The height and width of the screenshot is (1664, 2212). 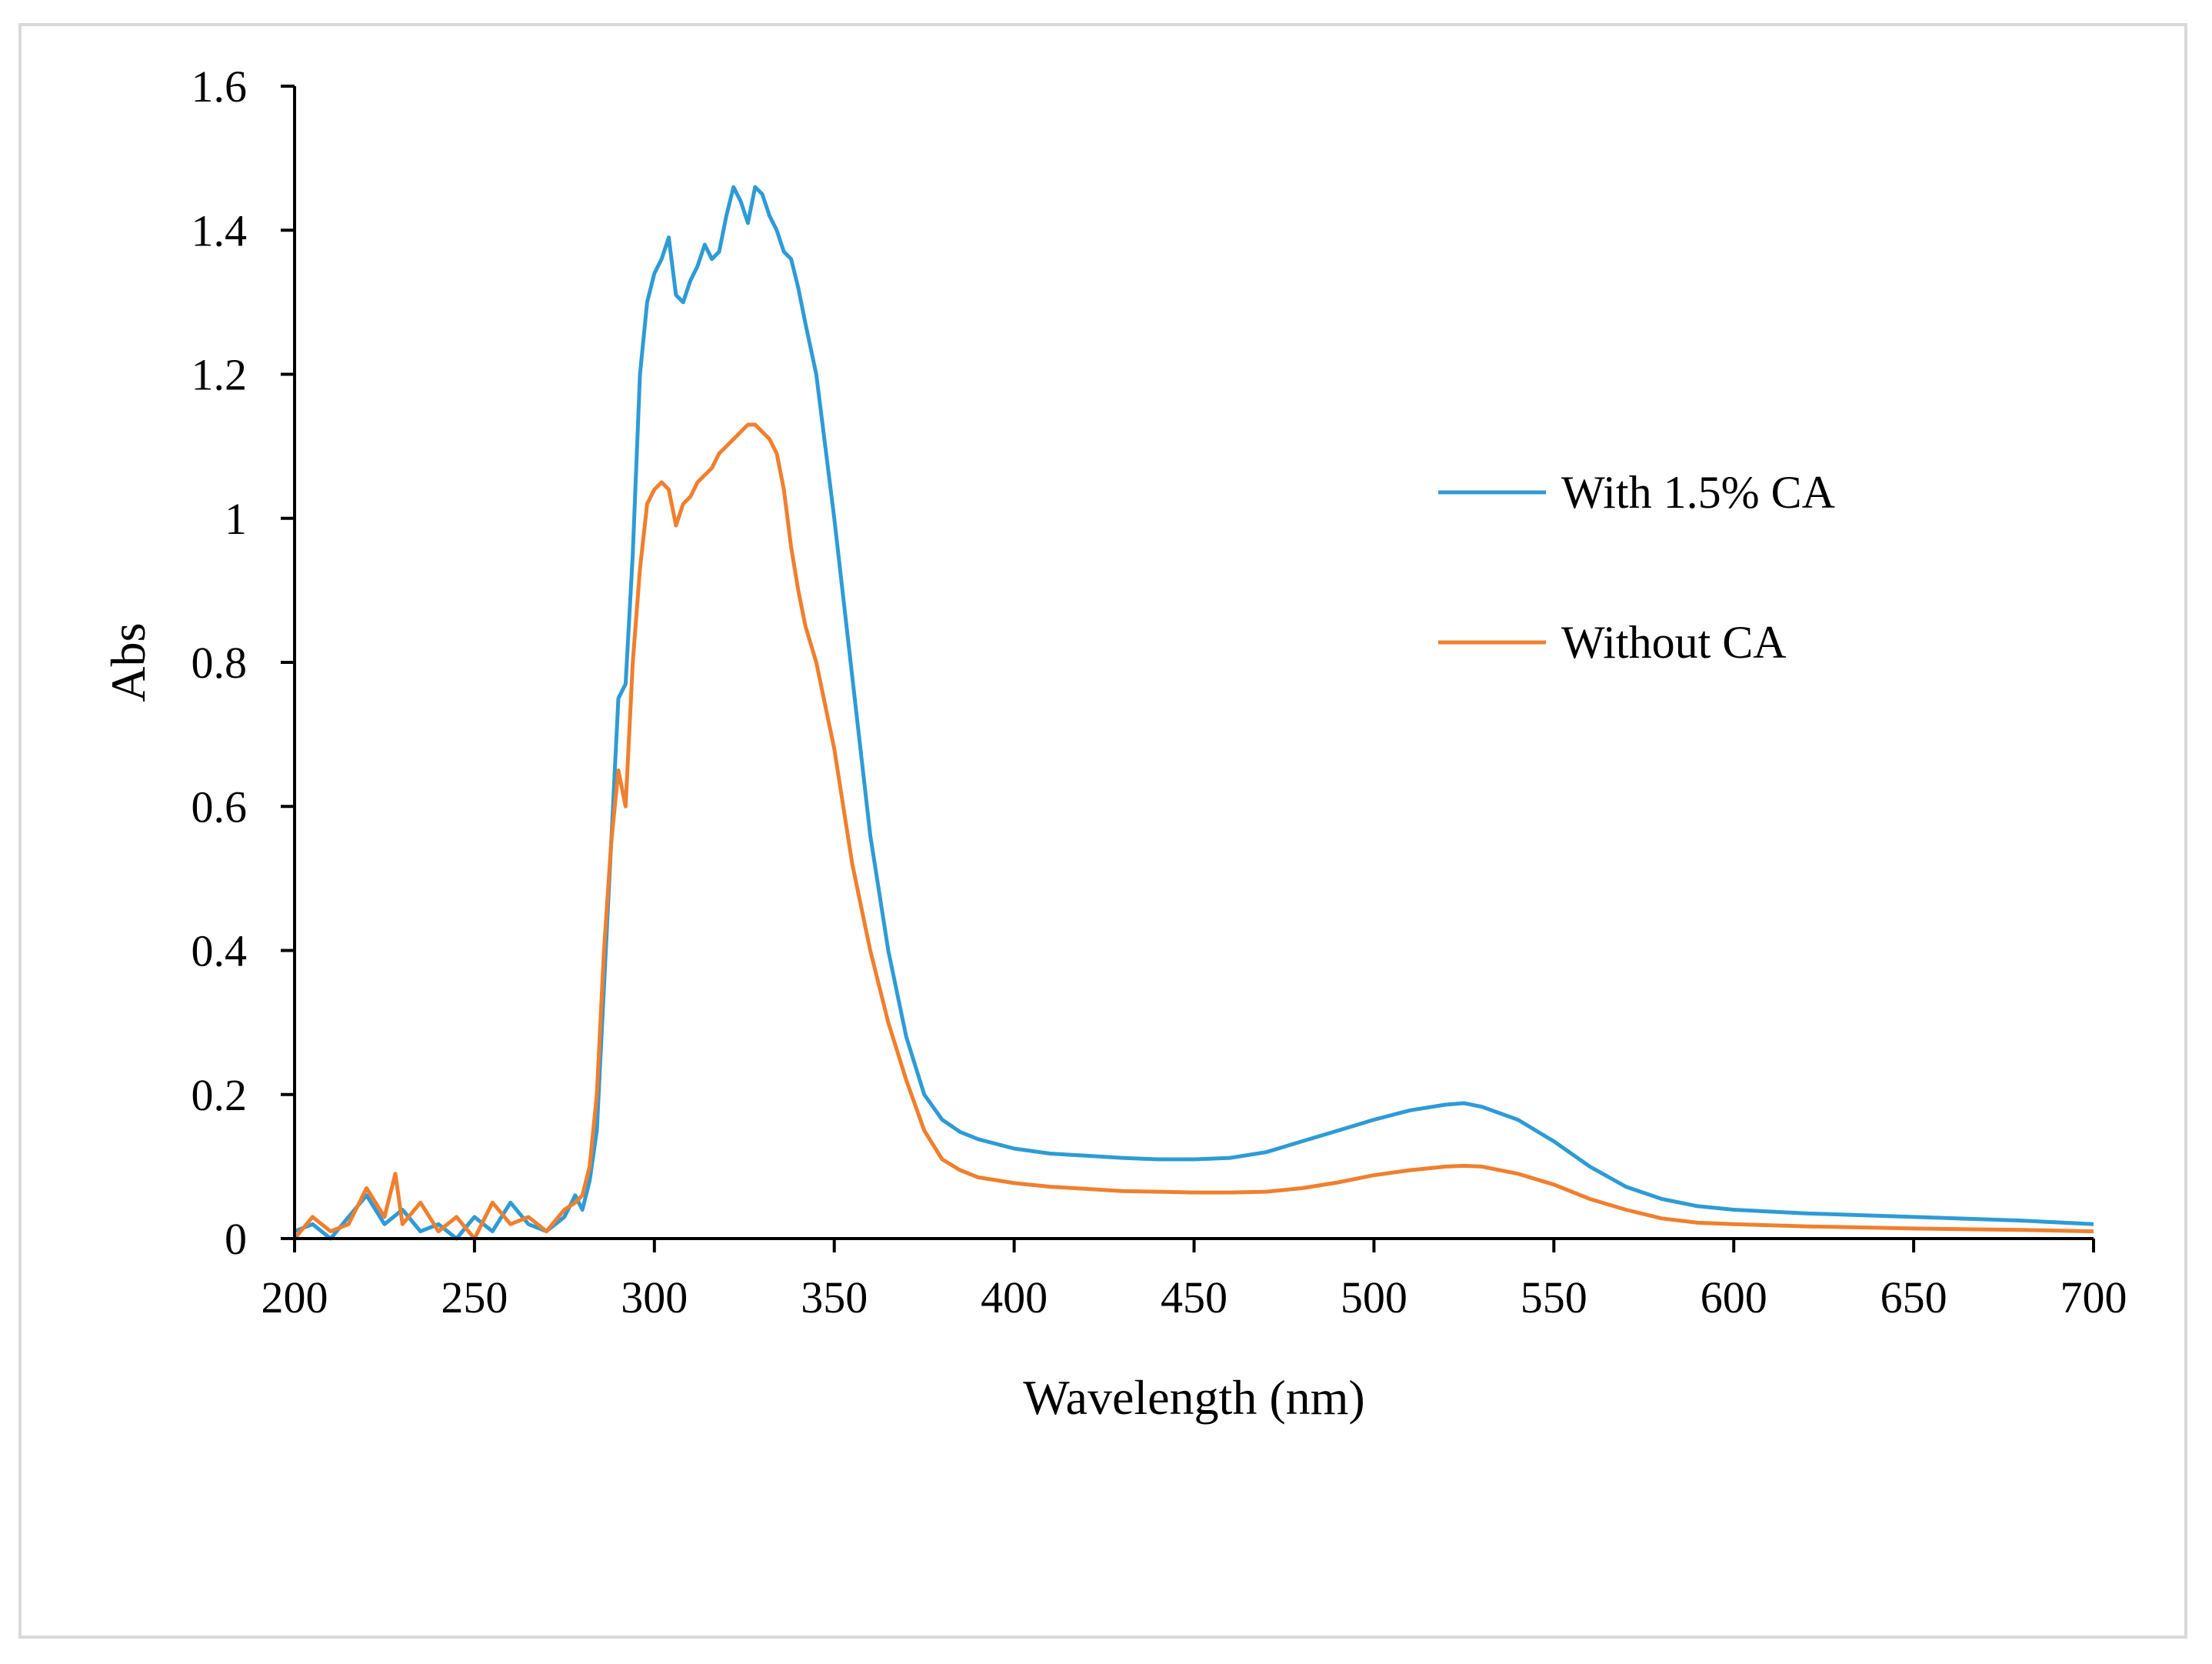 I want to click on x-tick-label-400: 400, so click(x=1014, y=1297).